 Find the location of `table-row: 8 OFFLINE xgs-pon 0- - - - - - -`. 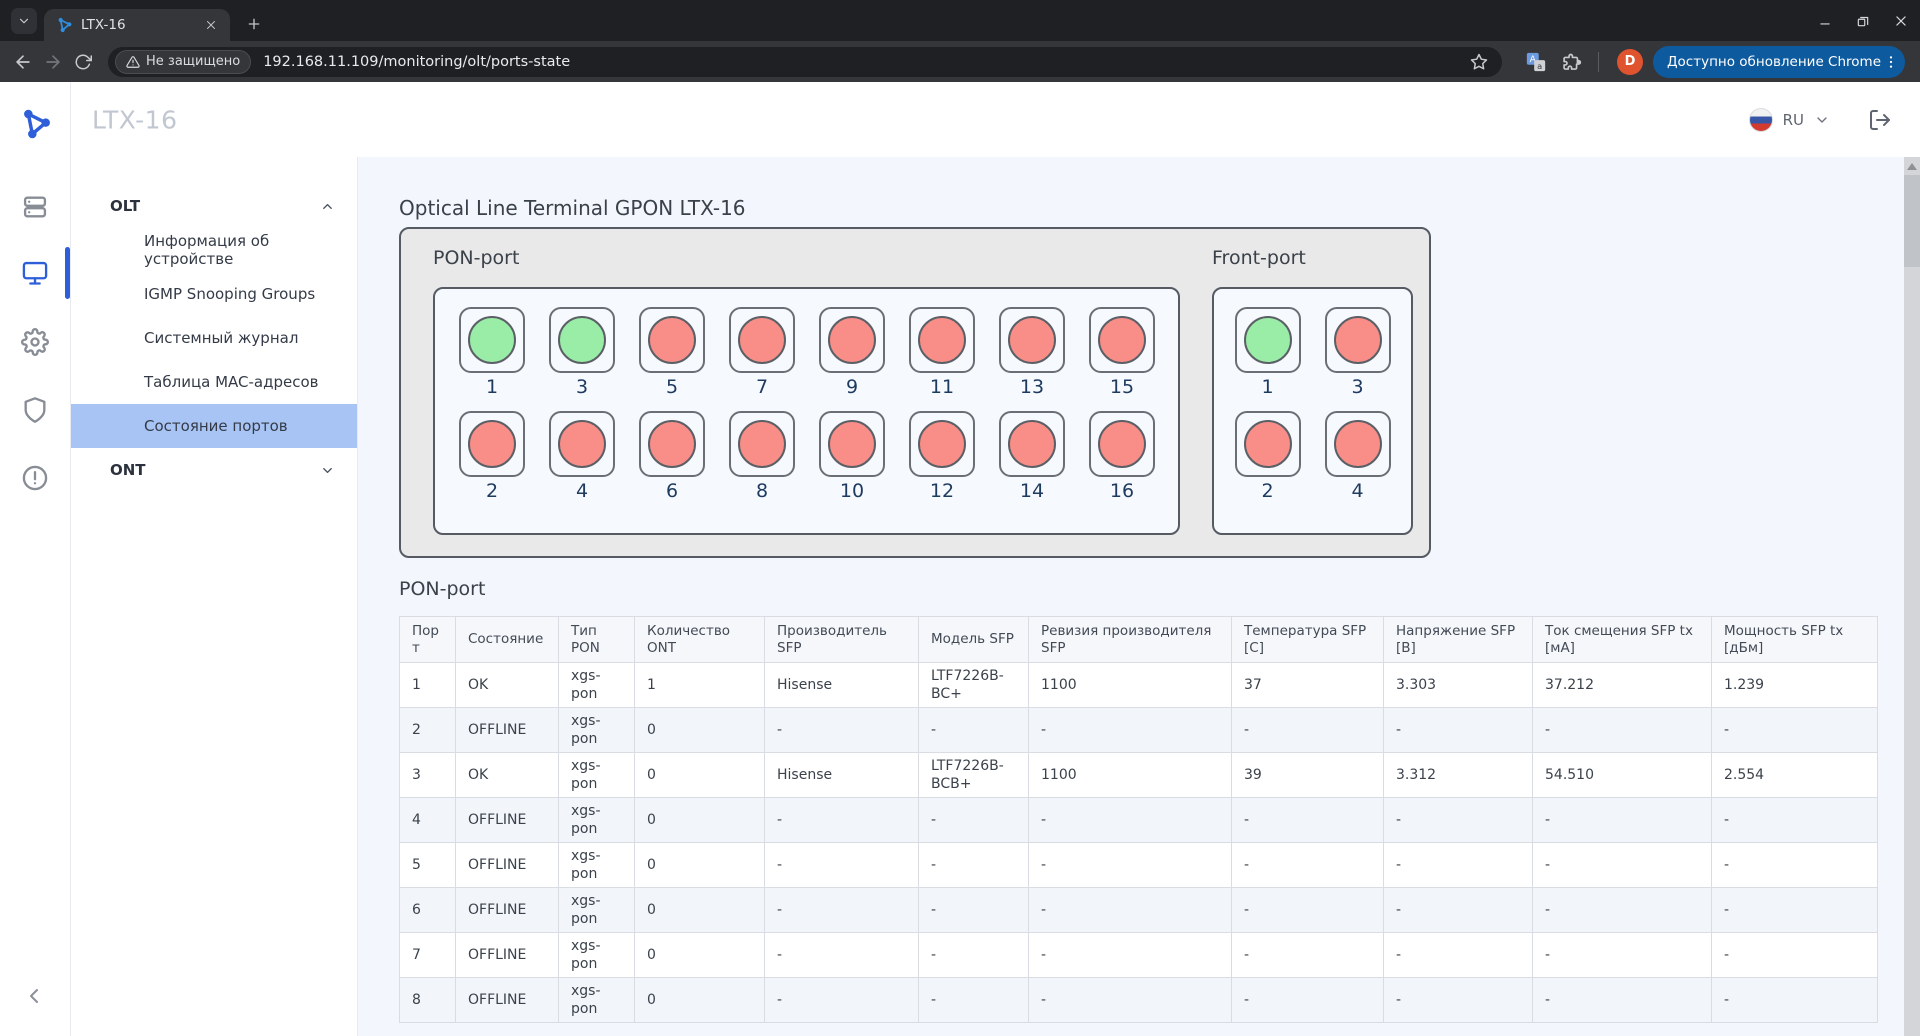

table-row: 8 OFFLINE xgs-pon 0- - - - - - - is located at coordinates (1138, 1000).